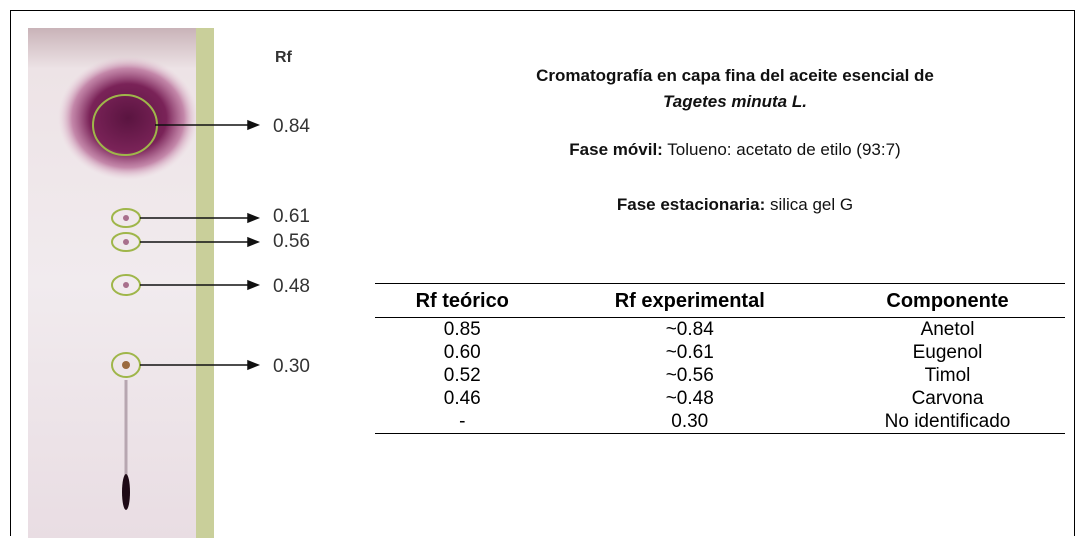 Image resolution: width=1087 pixels, height=538 pixels. I want to click on rf-heading: Rf, so click(284, 57).